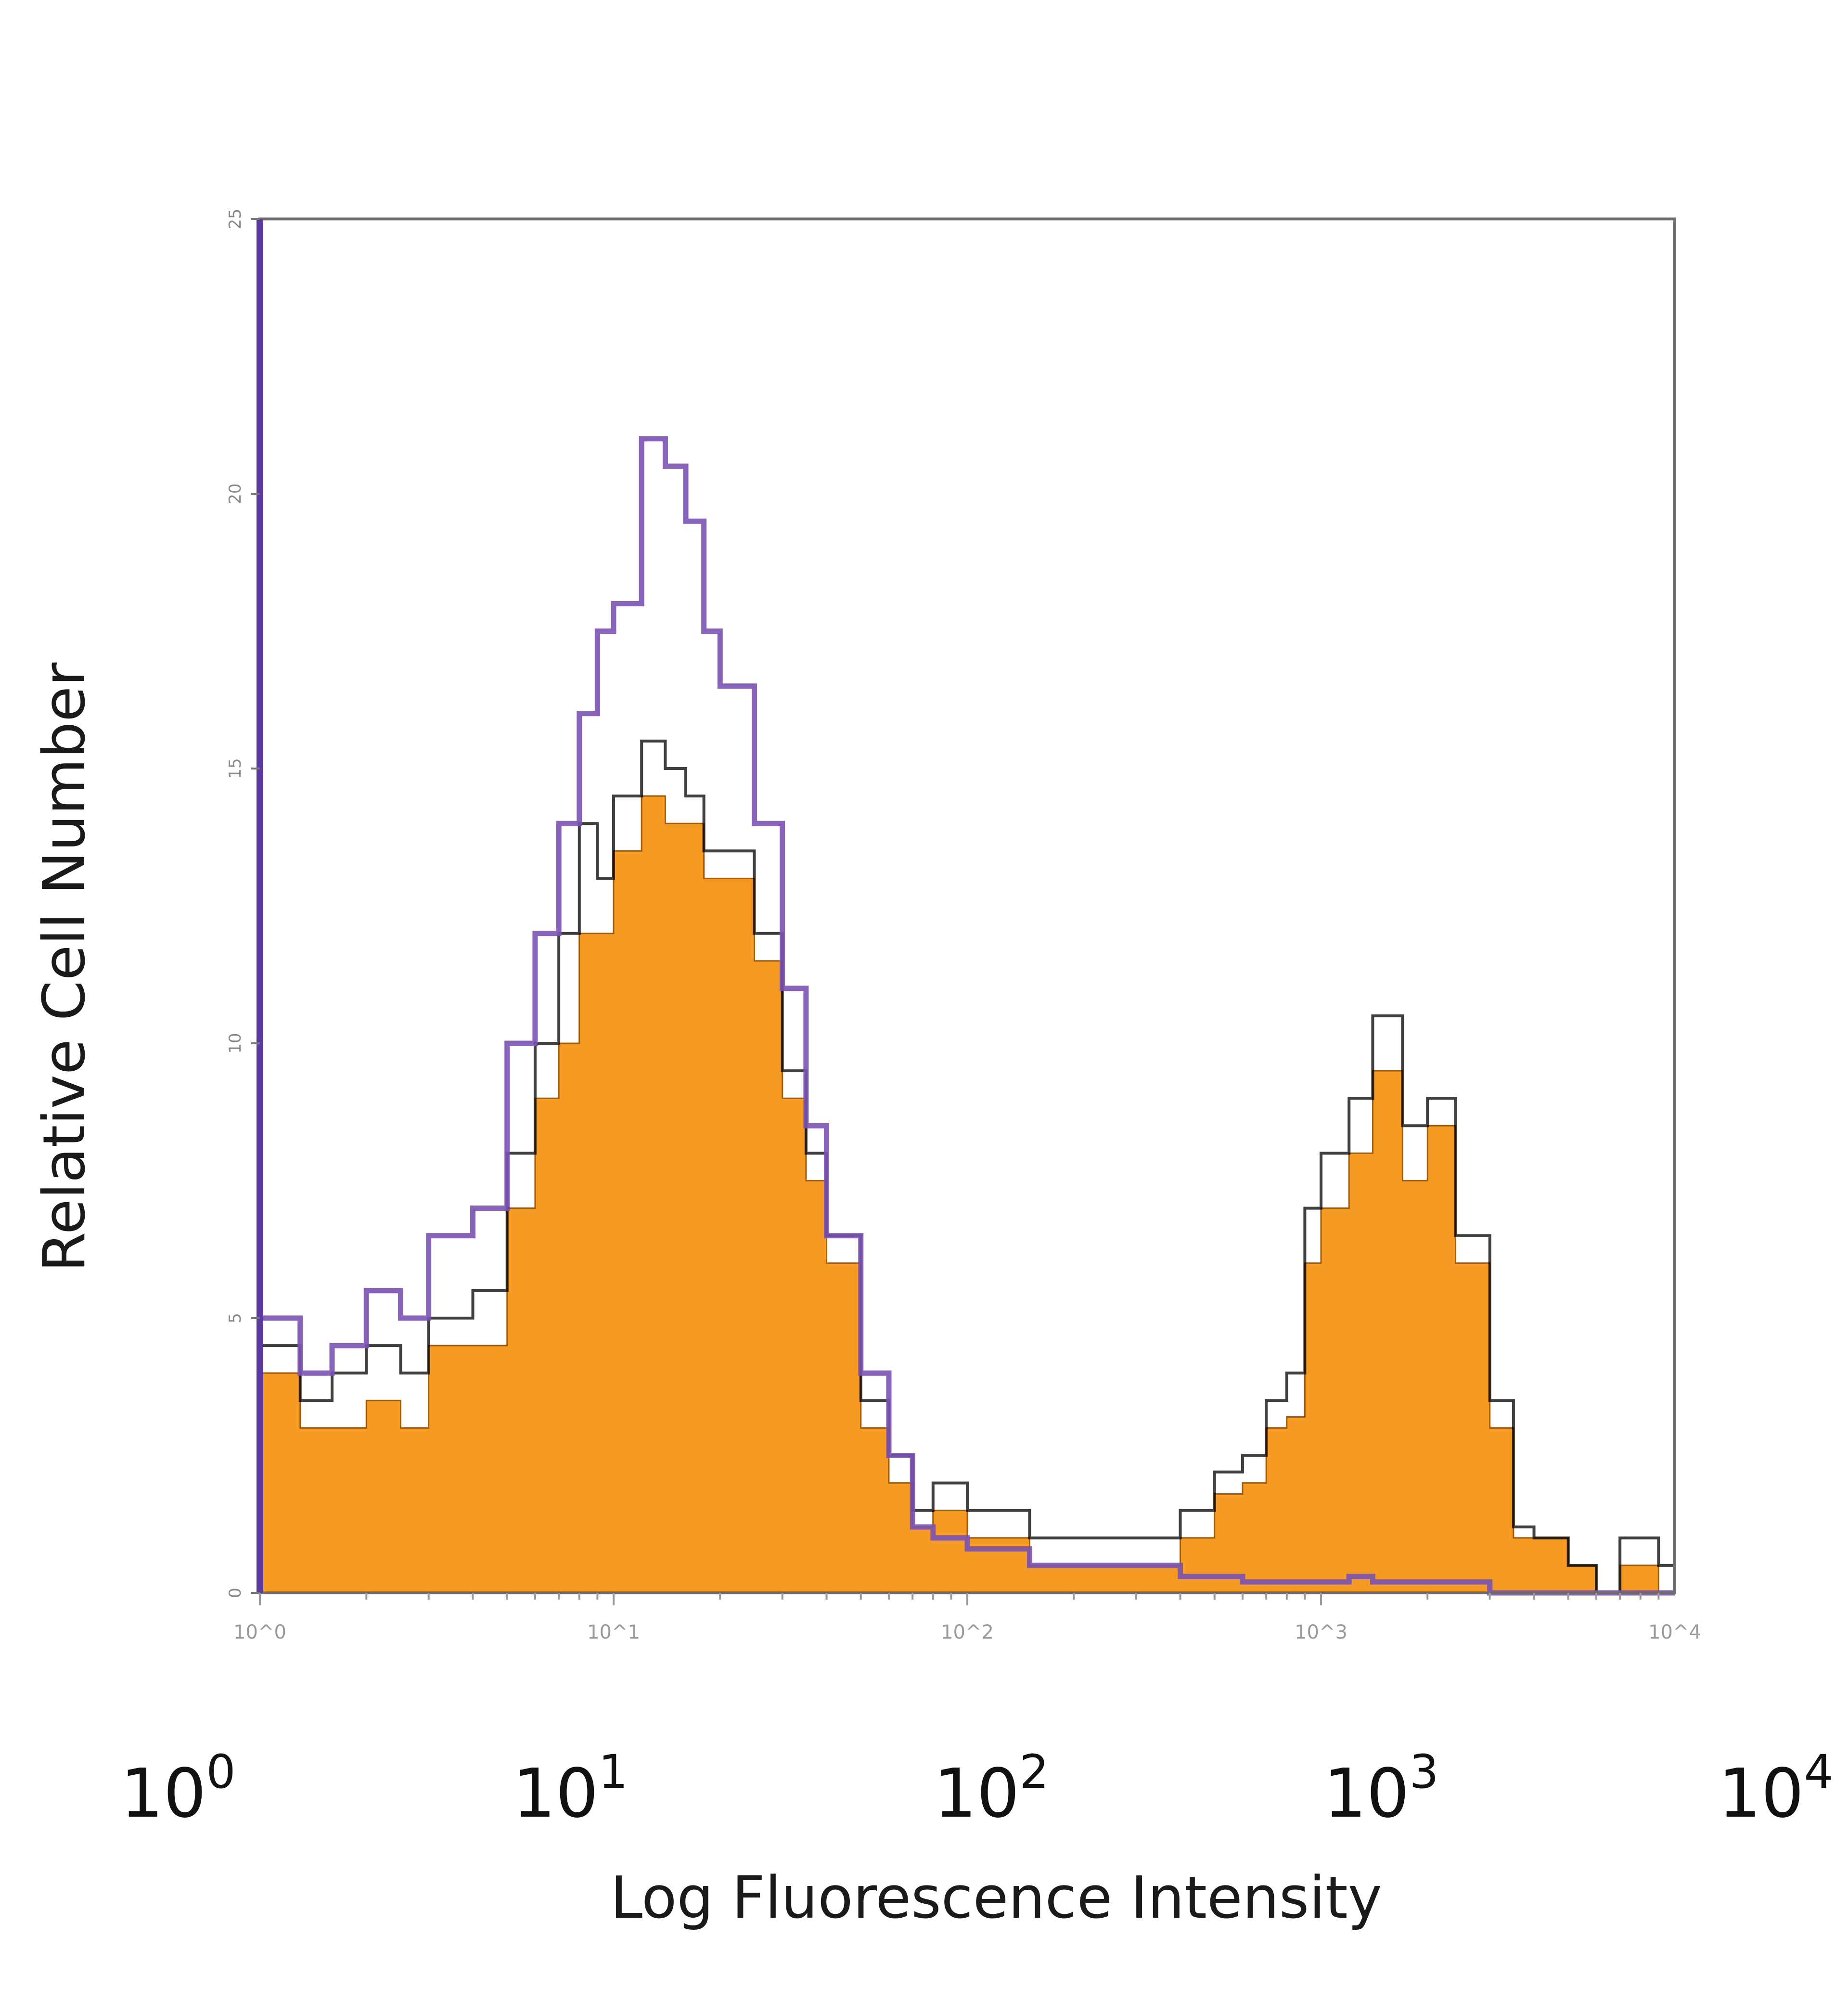  Describe the element at coordinates (1775, 1789) in the screenshot. I see `x-tick-label-4: 104` at that location.